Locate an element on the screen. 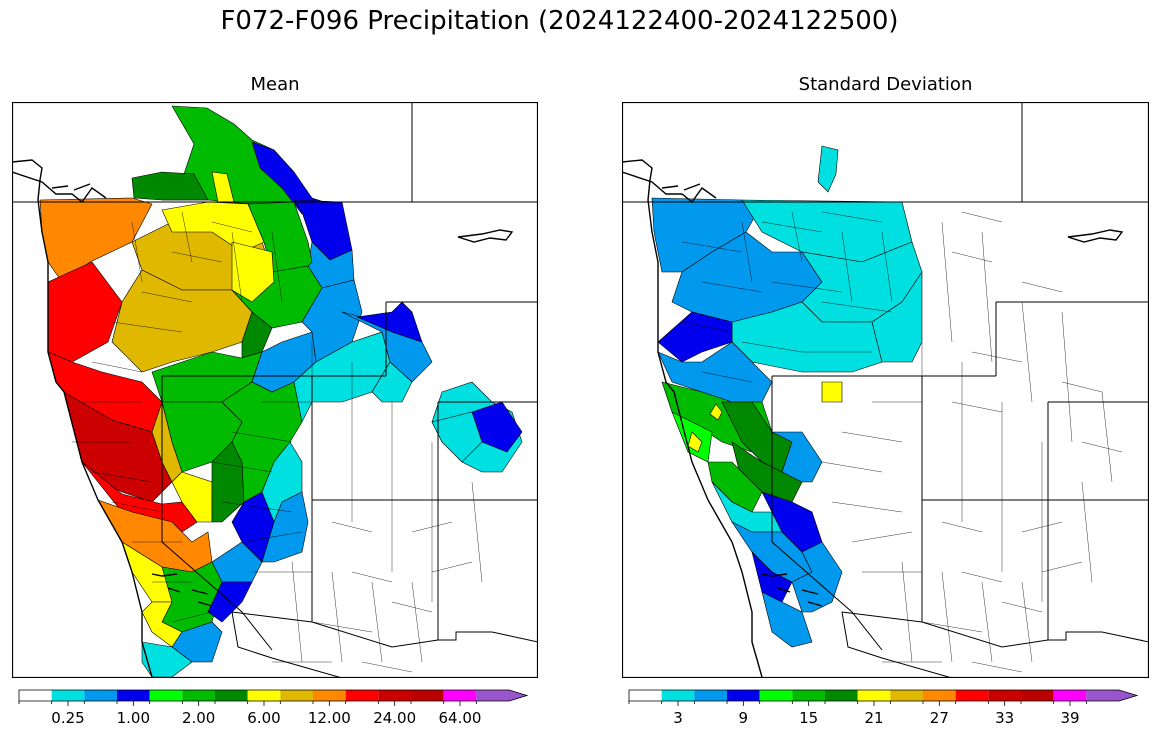  panel-title-stddev: Standard Deviation is located at coordinates (885, 84).